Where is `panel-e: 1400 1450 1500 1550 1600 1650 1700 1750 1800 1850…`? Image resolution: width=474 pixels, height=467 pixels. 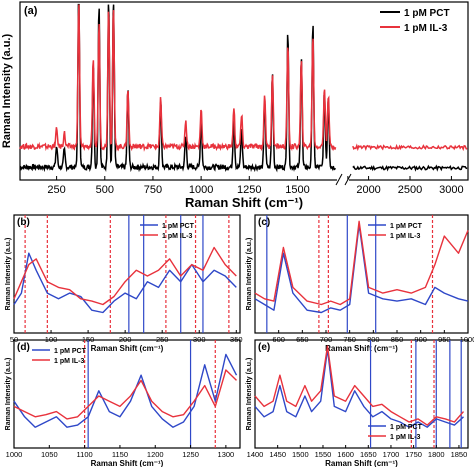
panel-e: 1400 1450 1500 1550 1600 1650 1700 1750 1800 1850… is located at coordinates (357, 403).